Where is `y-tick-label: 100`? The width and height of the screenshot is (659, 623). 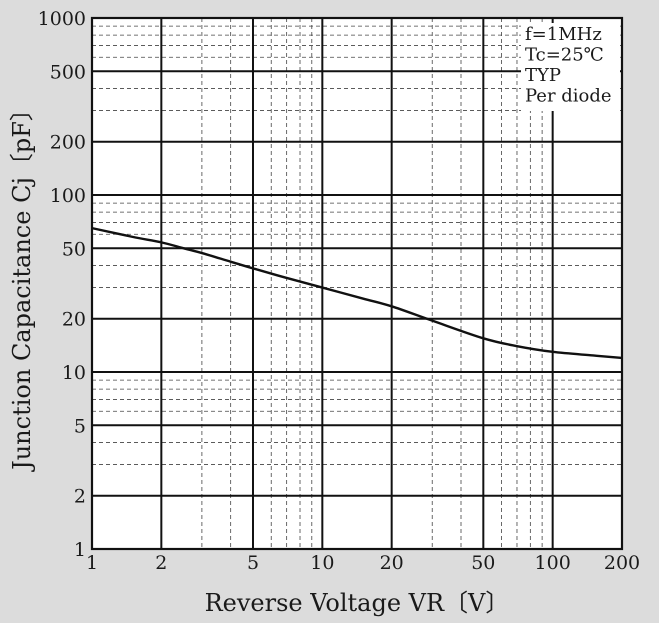
y-tick-label: 100 is located at coordinates (68, 196).